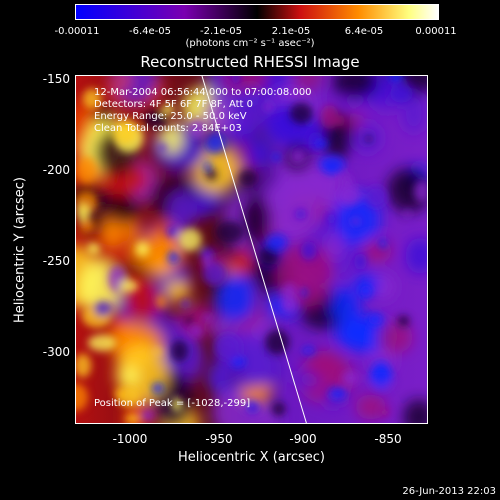 The height and width of the screenshot is (500, 500). Describe the element at coordinates (172, 403) in the screenshot. I see `peak-position: Position of Peak = [-1028,-299]` at that location.